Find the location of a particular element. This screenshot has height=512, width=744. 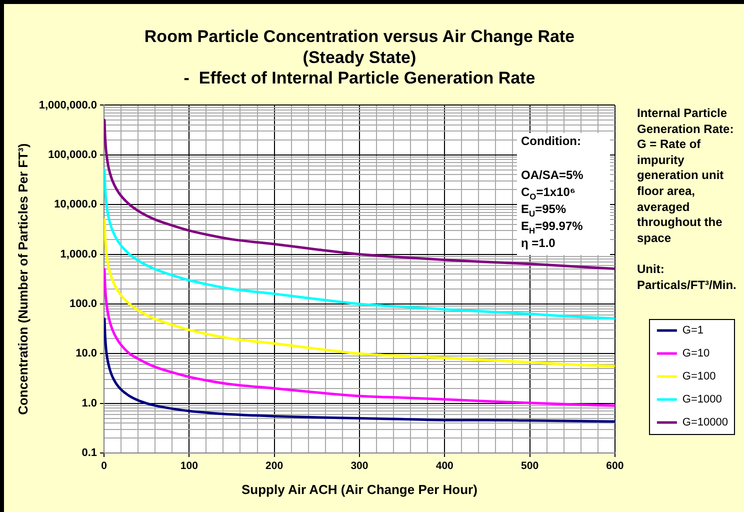

legend-label: G=10000 is located at coordinates (705, 422).